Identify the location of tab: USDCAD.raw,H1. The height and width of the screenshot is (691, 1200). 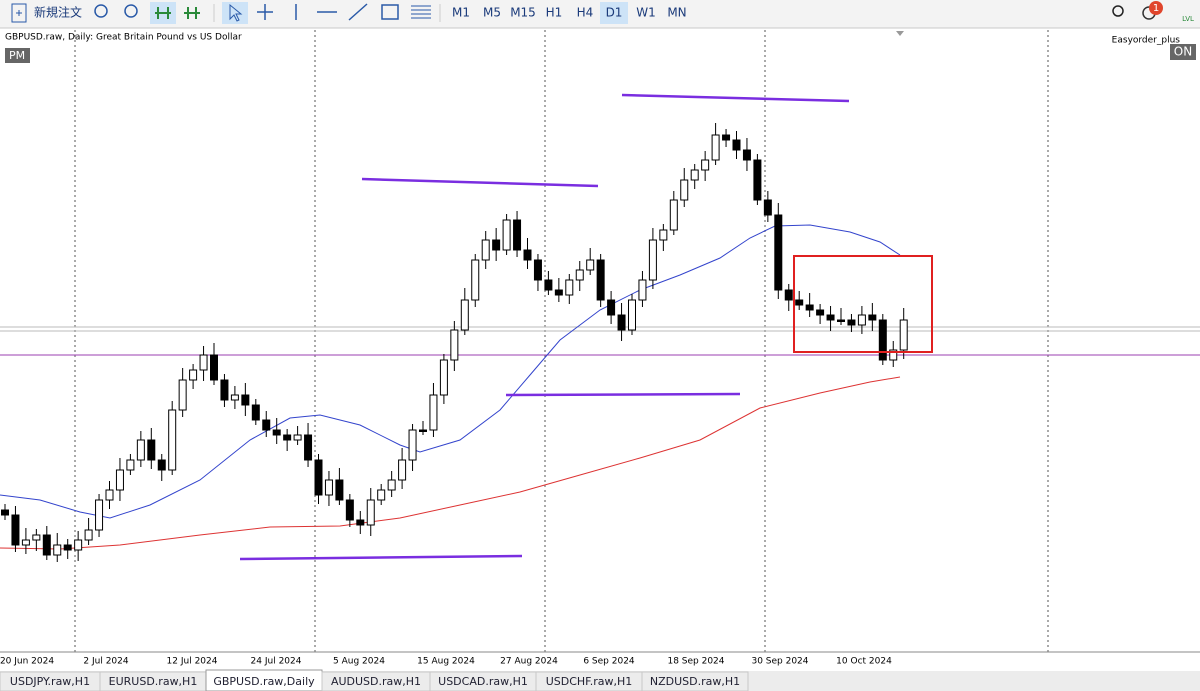
(483, 681).